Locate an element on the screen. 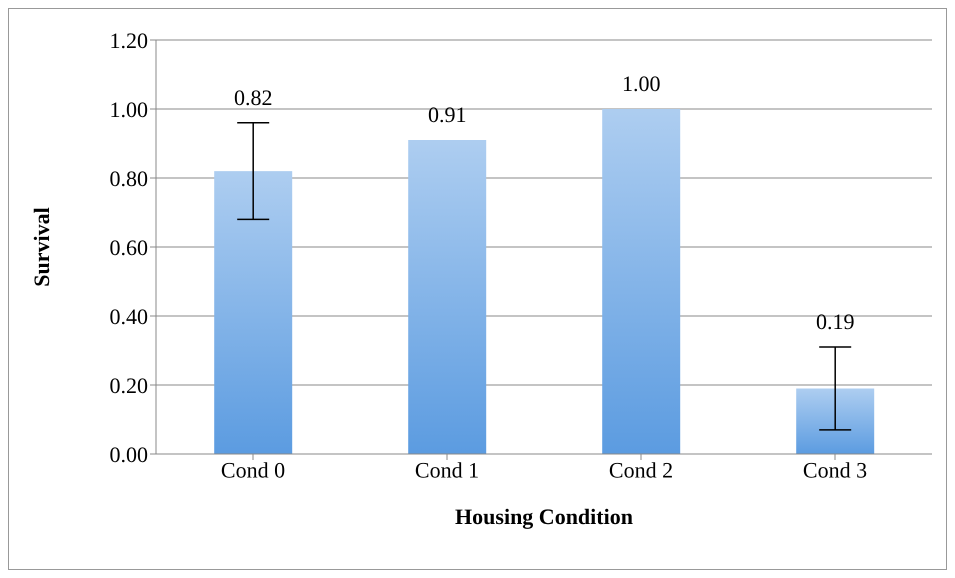 The image size is (955, 578). data-label: 0.82 is located at coordinates (253, 97).